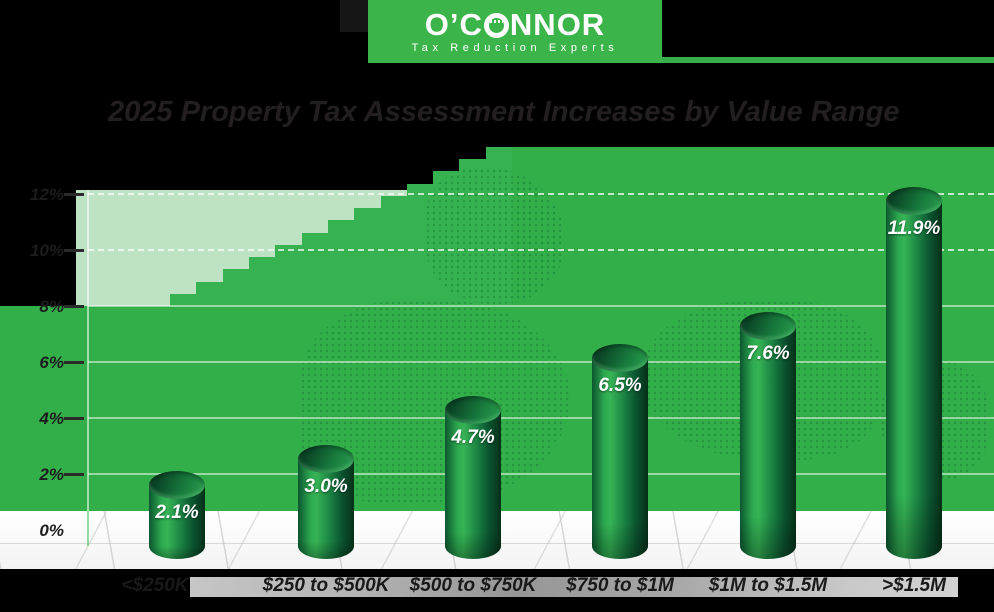 The height and width of the screenshot is (612, 994). I want to click on y-axis-label-2: 2%, so click(51, 474).